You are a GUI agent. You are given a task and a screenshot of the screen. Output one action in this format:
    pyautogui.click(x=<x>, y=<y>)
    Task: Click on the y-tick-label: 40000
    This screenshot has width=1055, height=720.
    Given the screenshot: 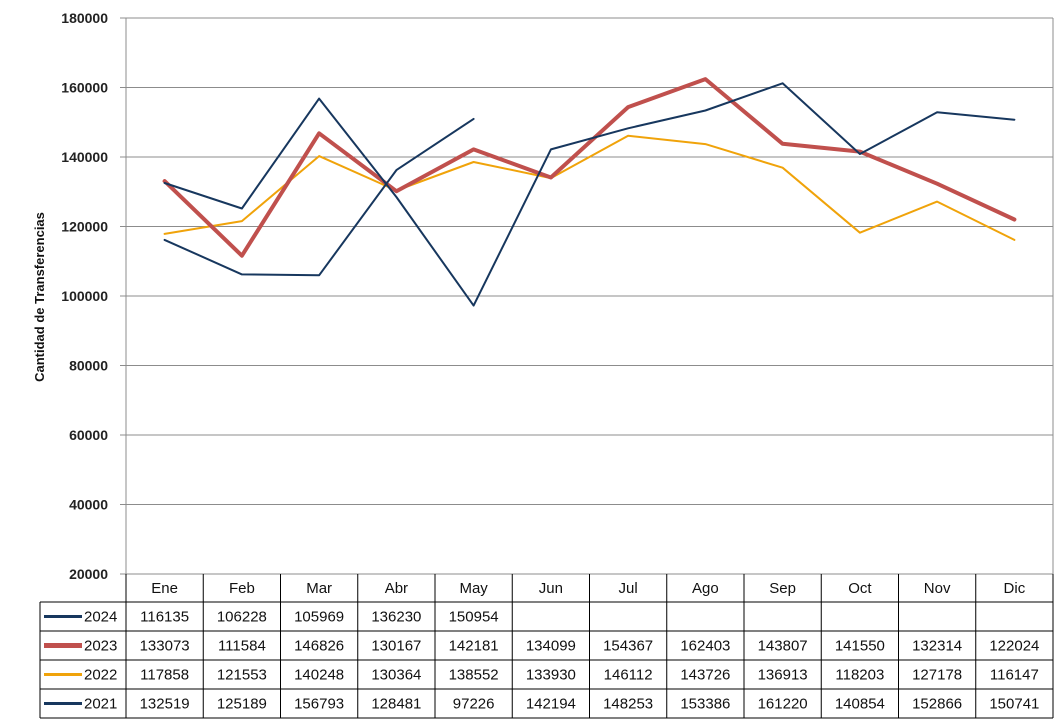 What is the action you would take?
    pyautogui.click(x=88, y=505)
    